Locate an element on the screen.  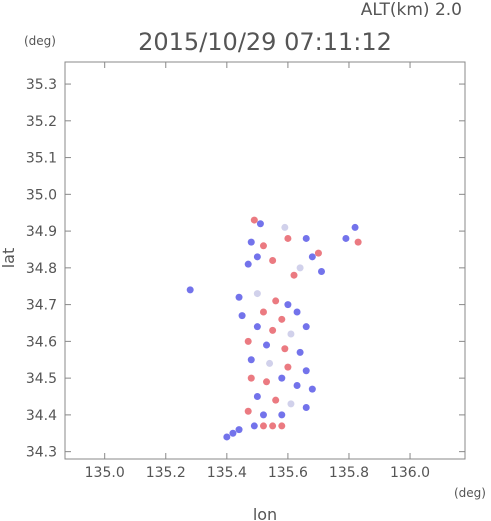
y-tick-label: 34.4 is located at coordinates (41, 416).